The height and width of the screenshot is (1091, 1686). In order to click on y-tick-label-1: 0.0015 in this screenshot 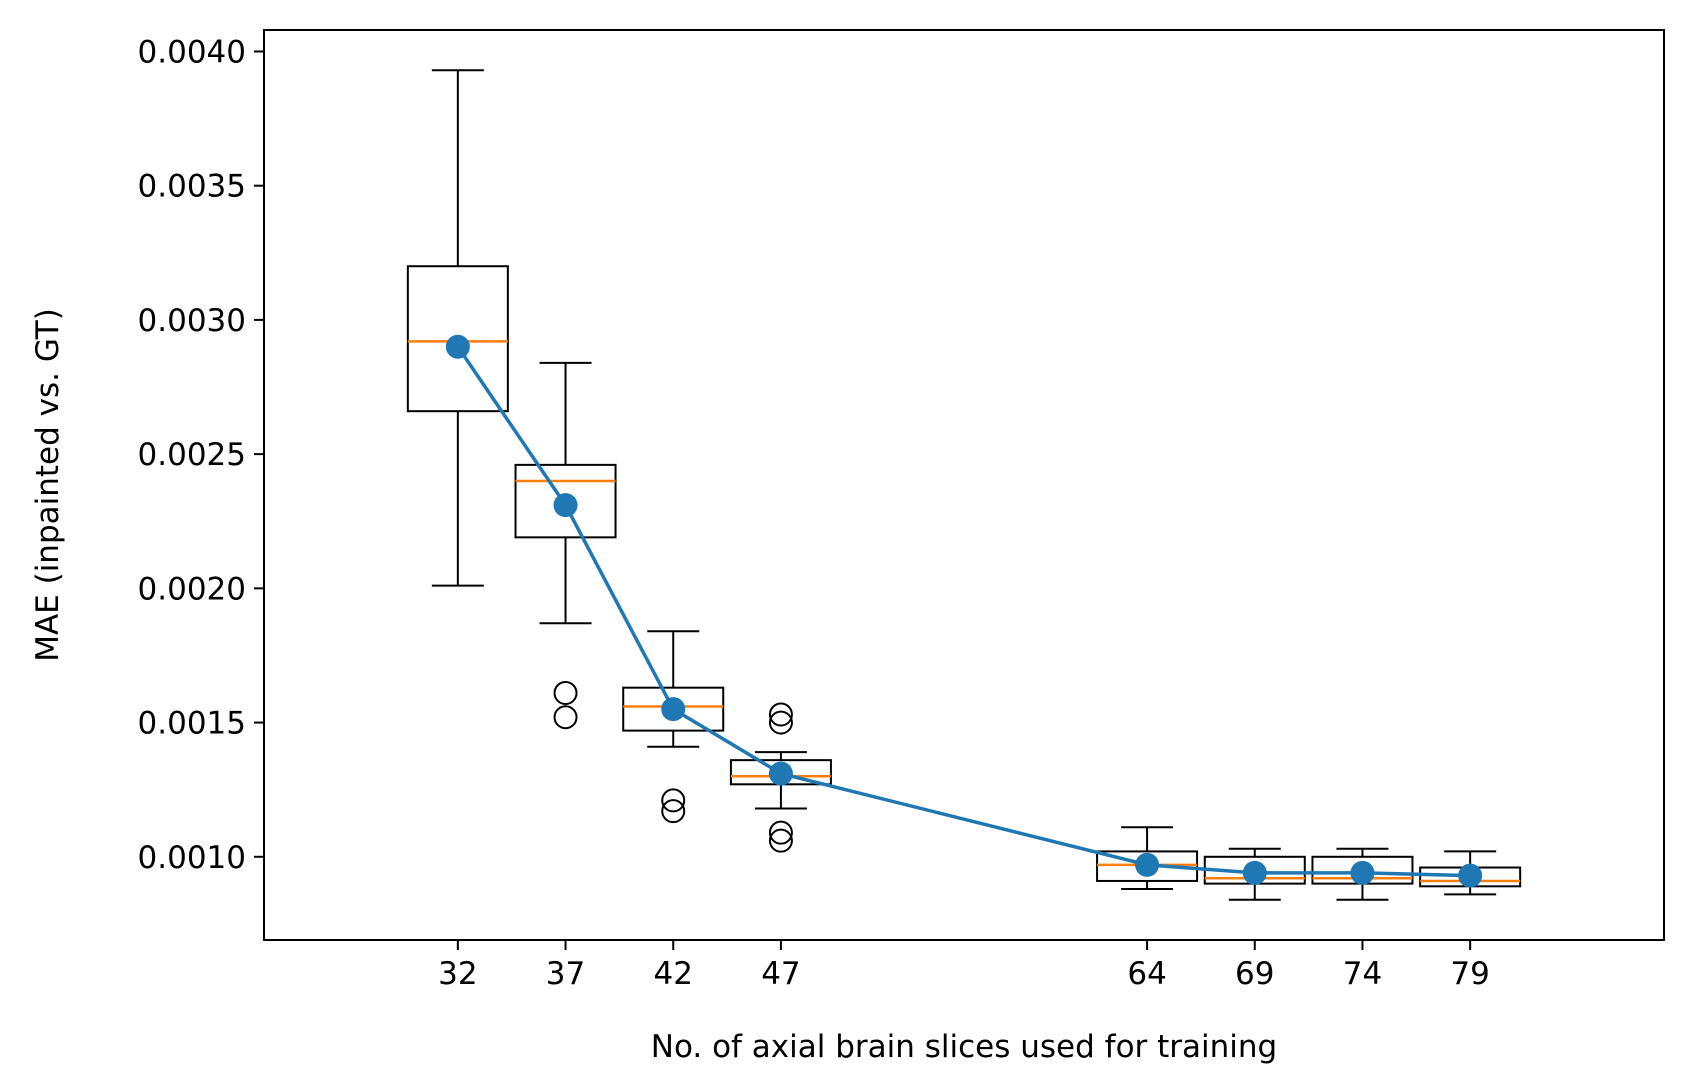, I will do `click(192, 724)`.